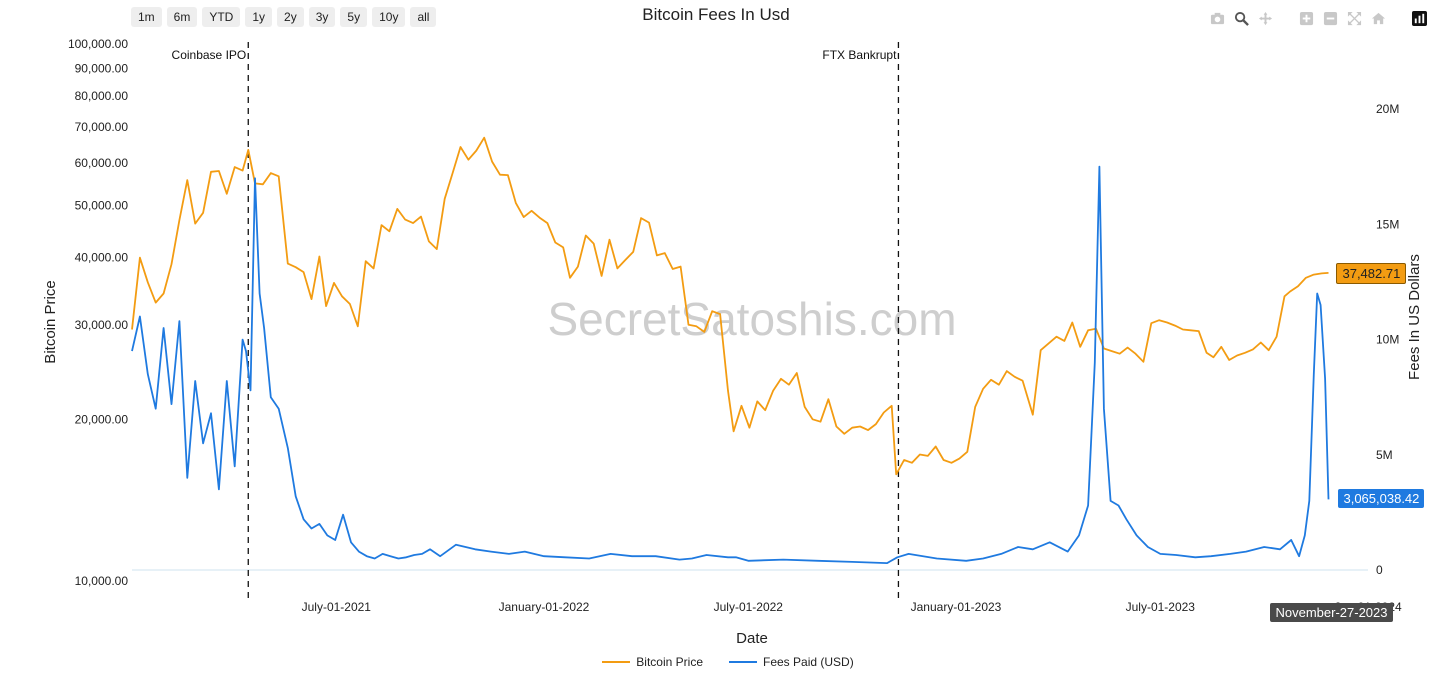  I want to click on x-tick-label: January-01-2022, so click(544, 607).